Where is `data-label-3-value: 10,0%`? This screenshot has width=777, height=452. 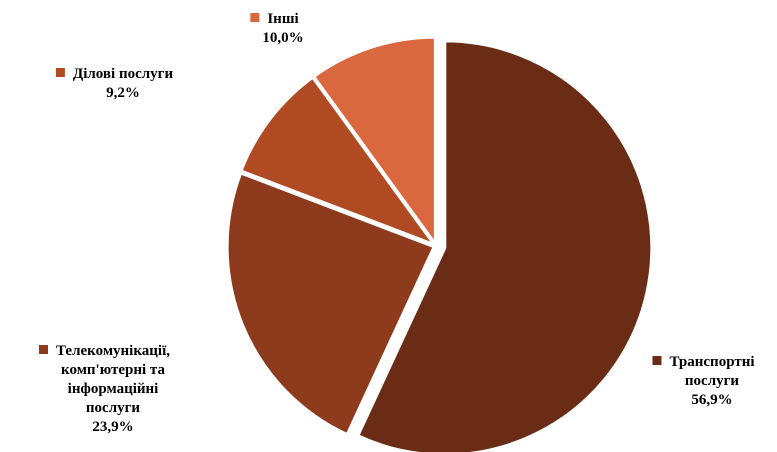 data-label-3-value: 10,0% is located at coordinates (282, 38).